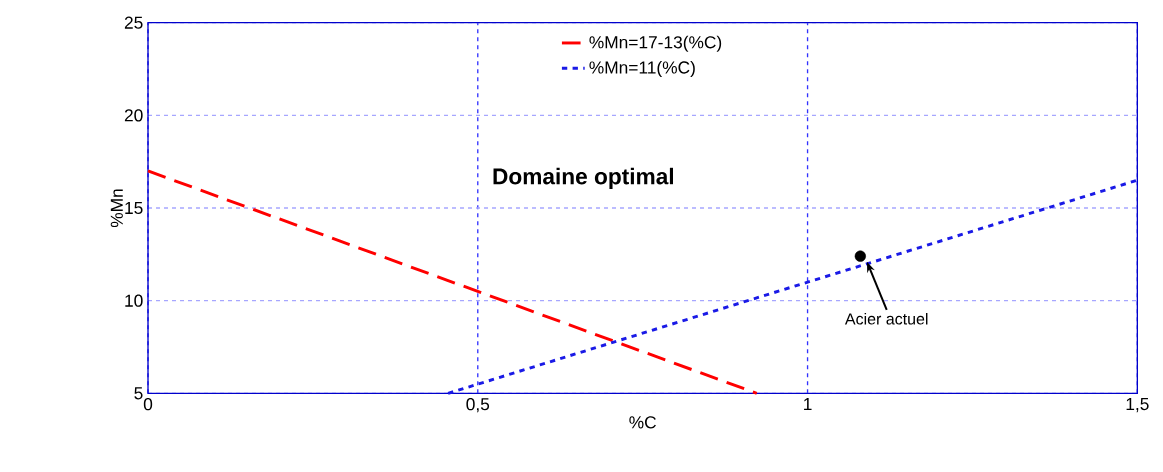  Describe the element at coordinates (138, 393) in the screenshot. I see `y-tick-label: 5` at that location.